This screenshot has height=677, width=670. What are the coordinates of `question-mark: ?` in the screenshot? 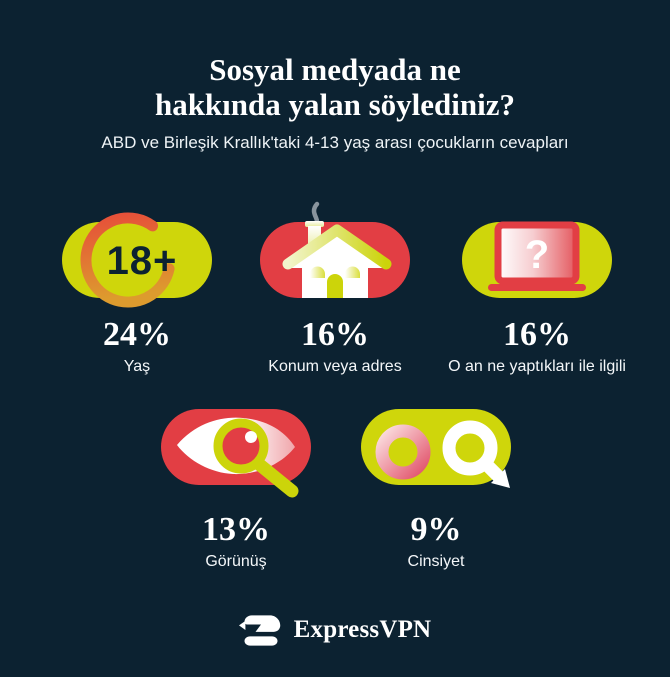 It's located at (537, 255).